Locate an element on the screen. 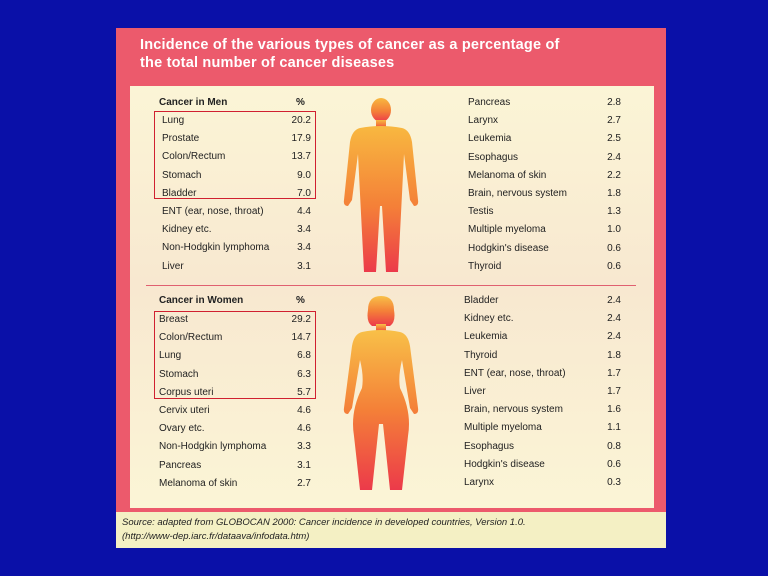 The image size is (768, 576). women-cancer-value: 14.7 is located at coordinates (301, 338).